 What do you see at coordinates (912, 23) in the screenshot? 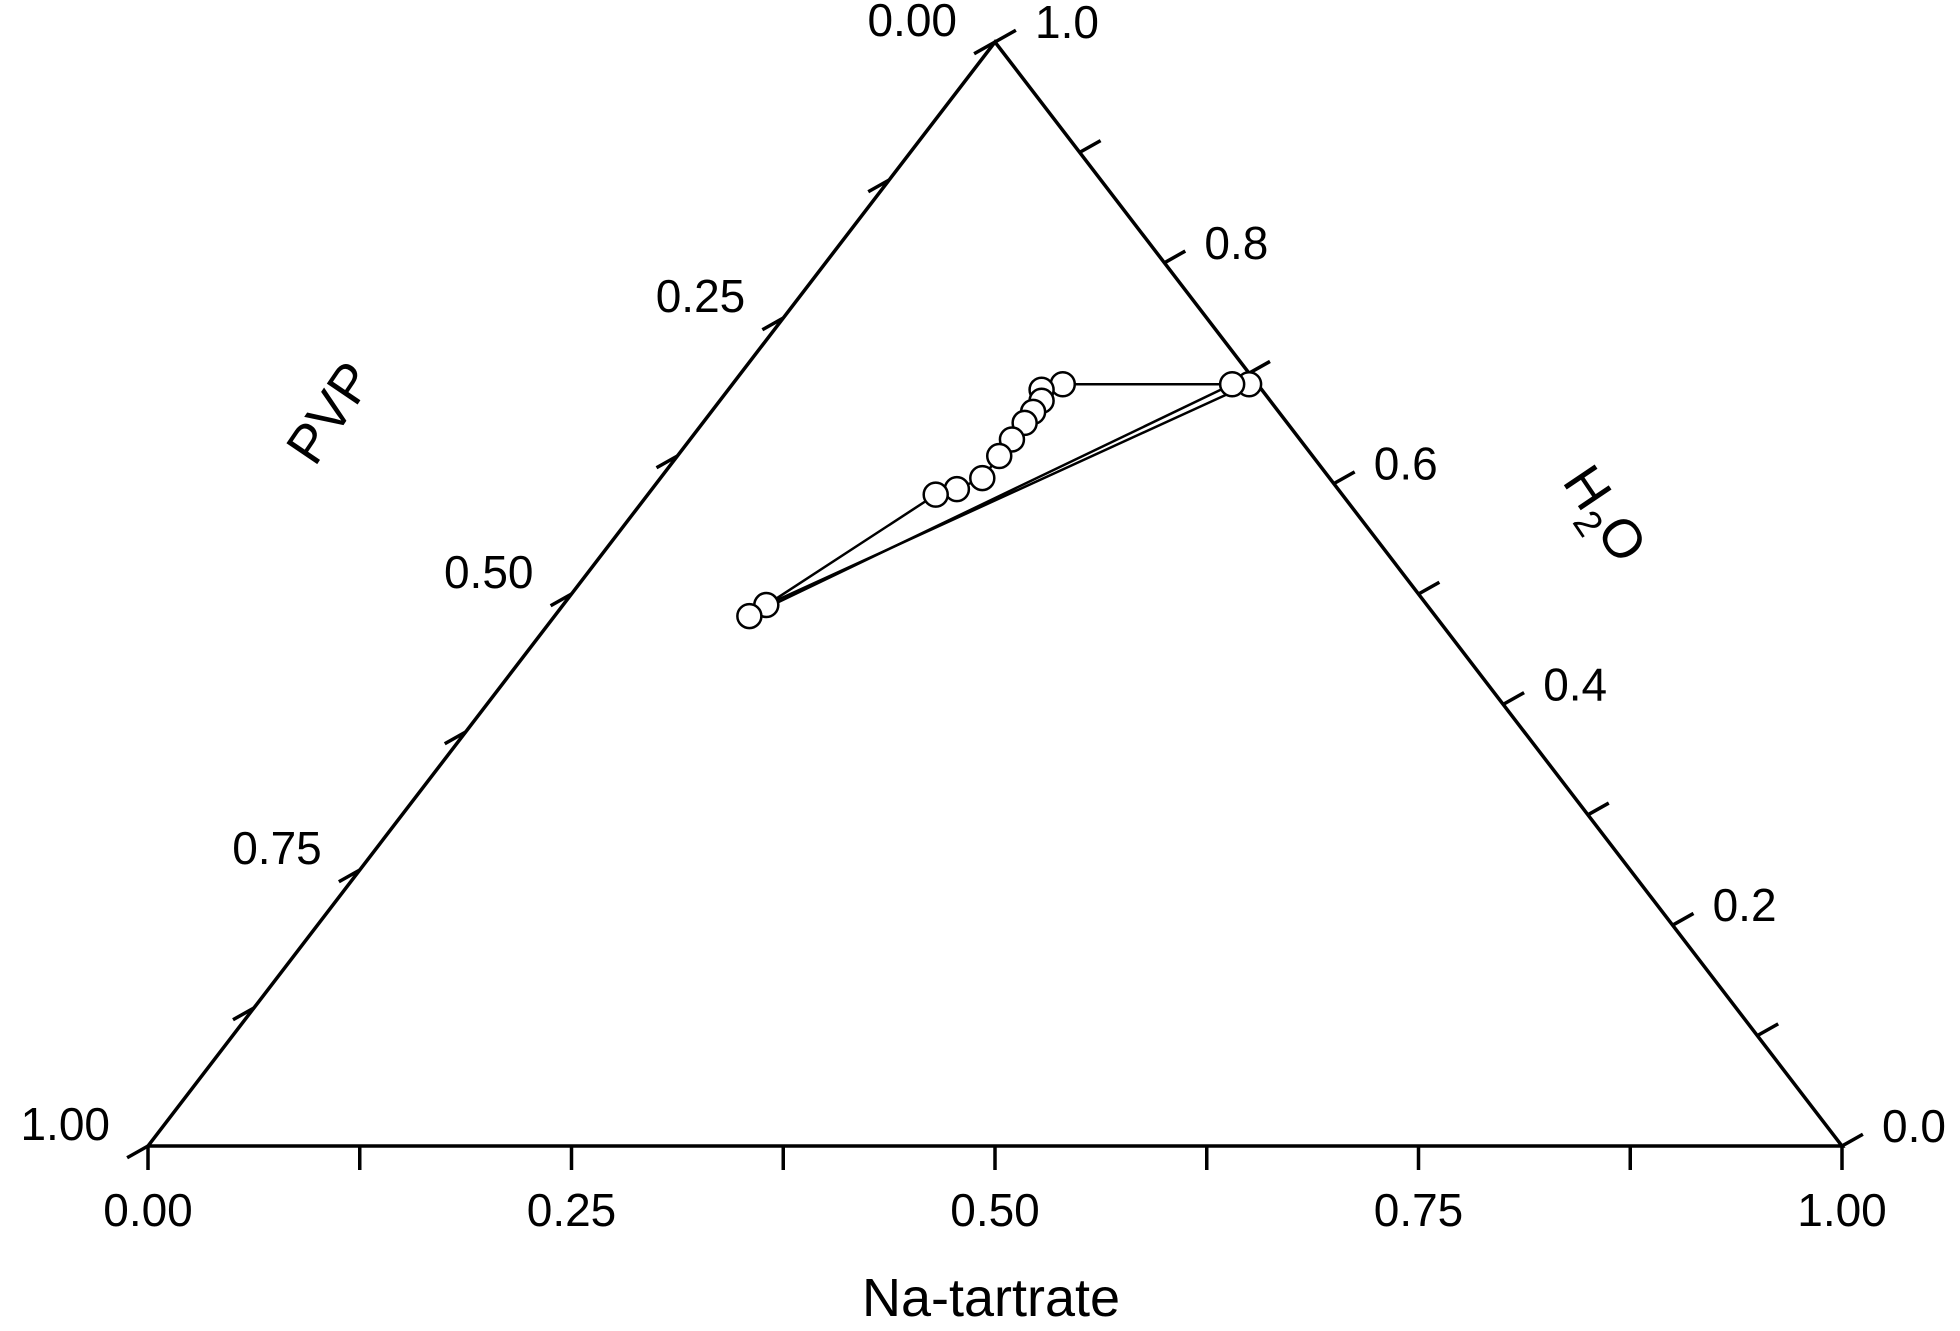
I see `left-tick-label: 0.00` at bounding box center [912, 23].